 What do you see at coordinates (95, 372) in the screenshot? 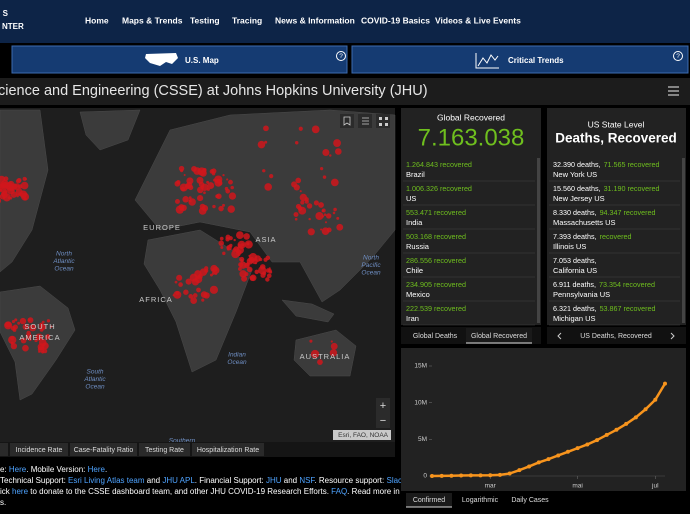
I see `map-label: South` at bounding box center [95, 372].